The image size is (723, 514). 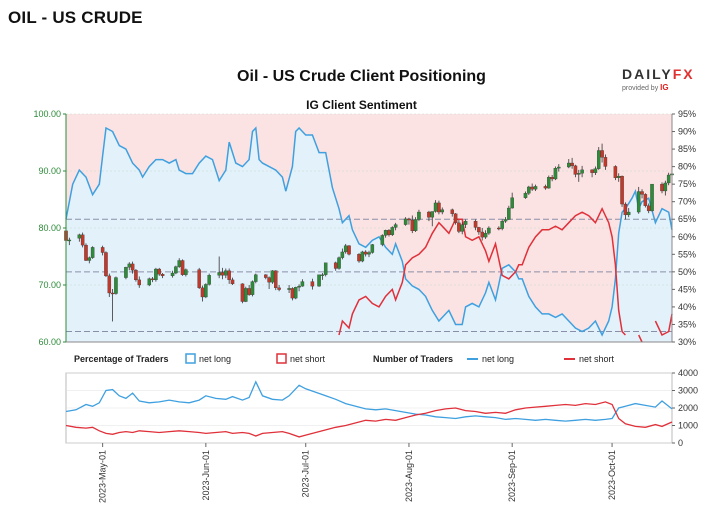 I want to click on x-axis-tick-label: 2023-Aug-01, so click(x=409, y=476).